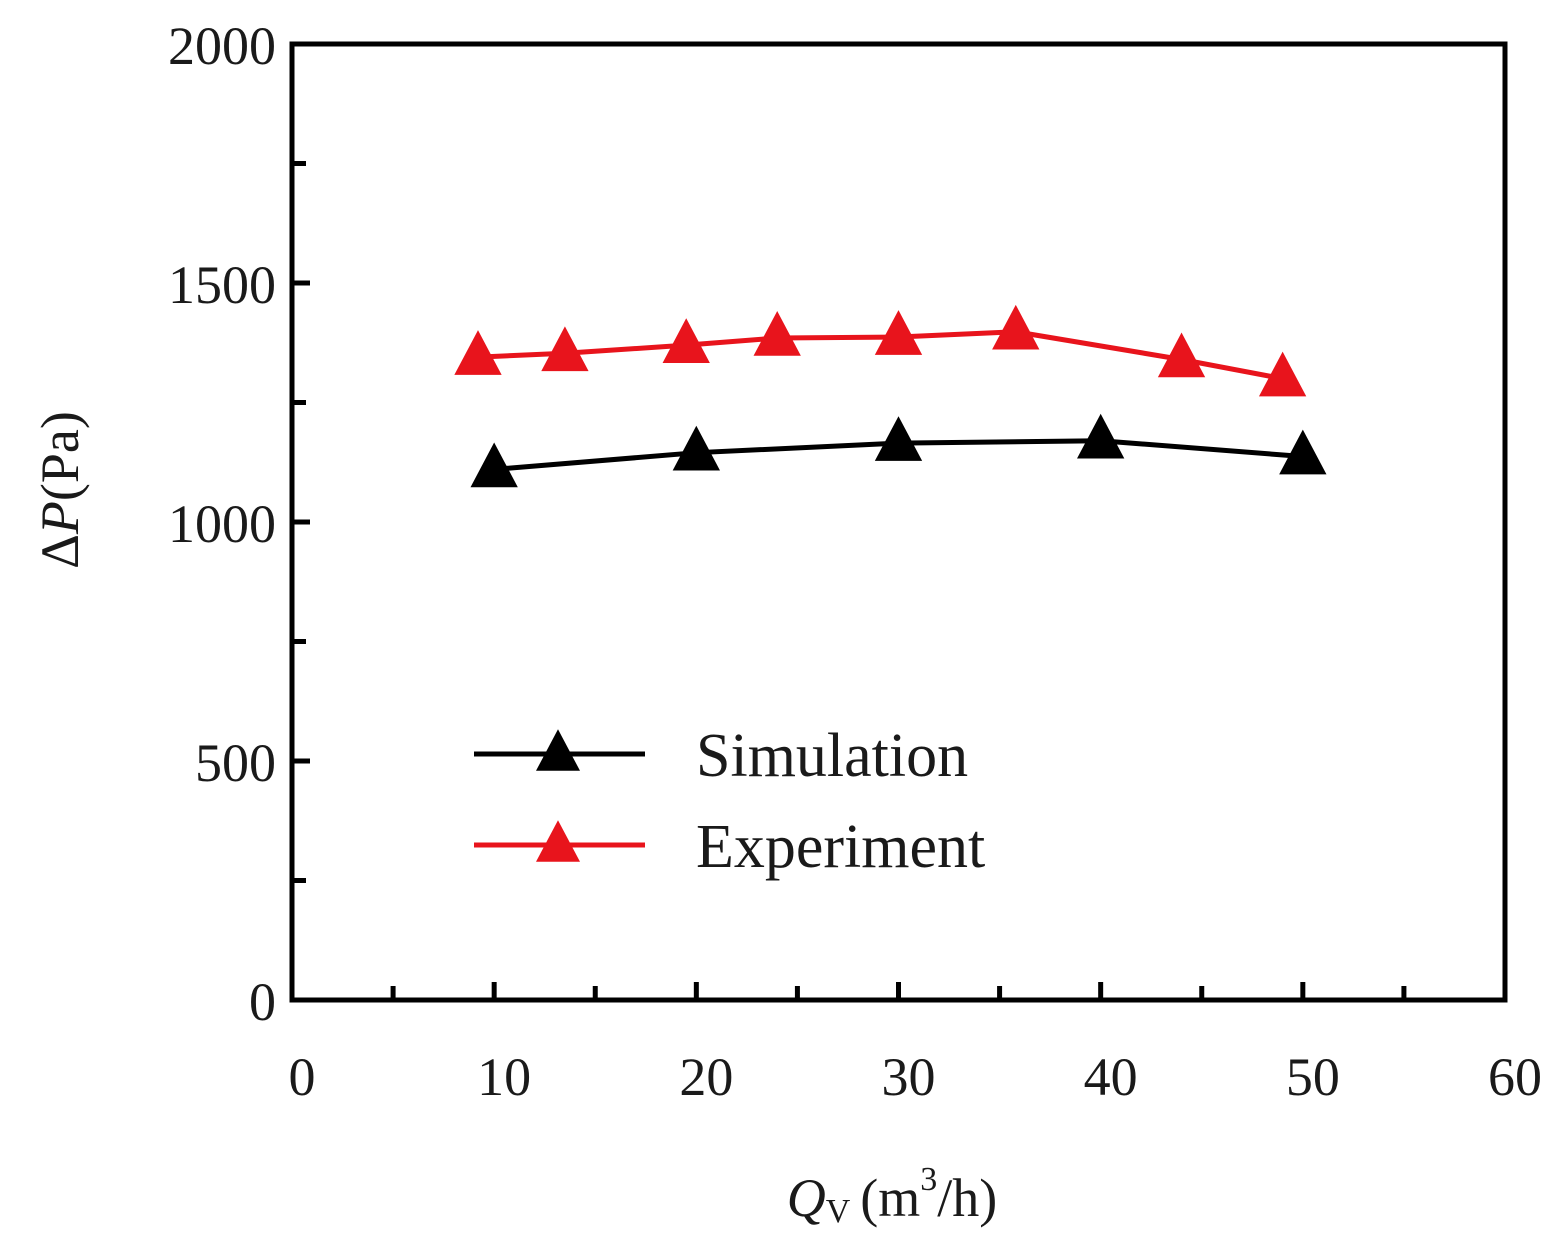  Describe the element at coordinates (60, 551) in the screenshot. I see `y-axis-label-delta: Δ` at that location.